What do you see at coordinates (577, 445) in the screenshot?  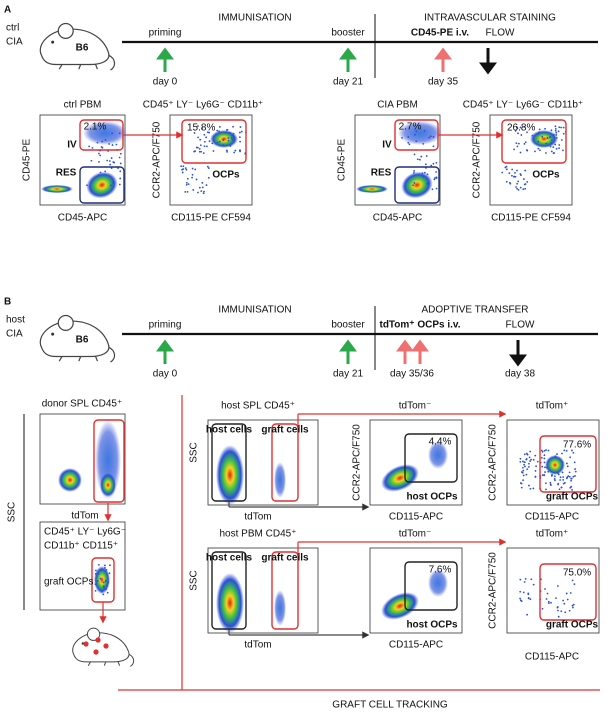 I see `label: 77.6%` at bounding box center [577, 445].